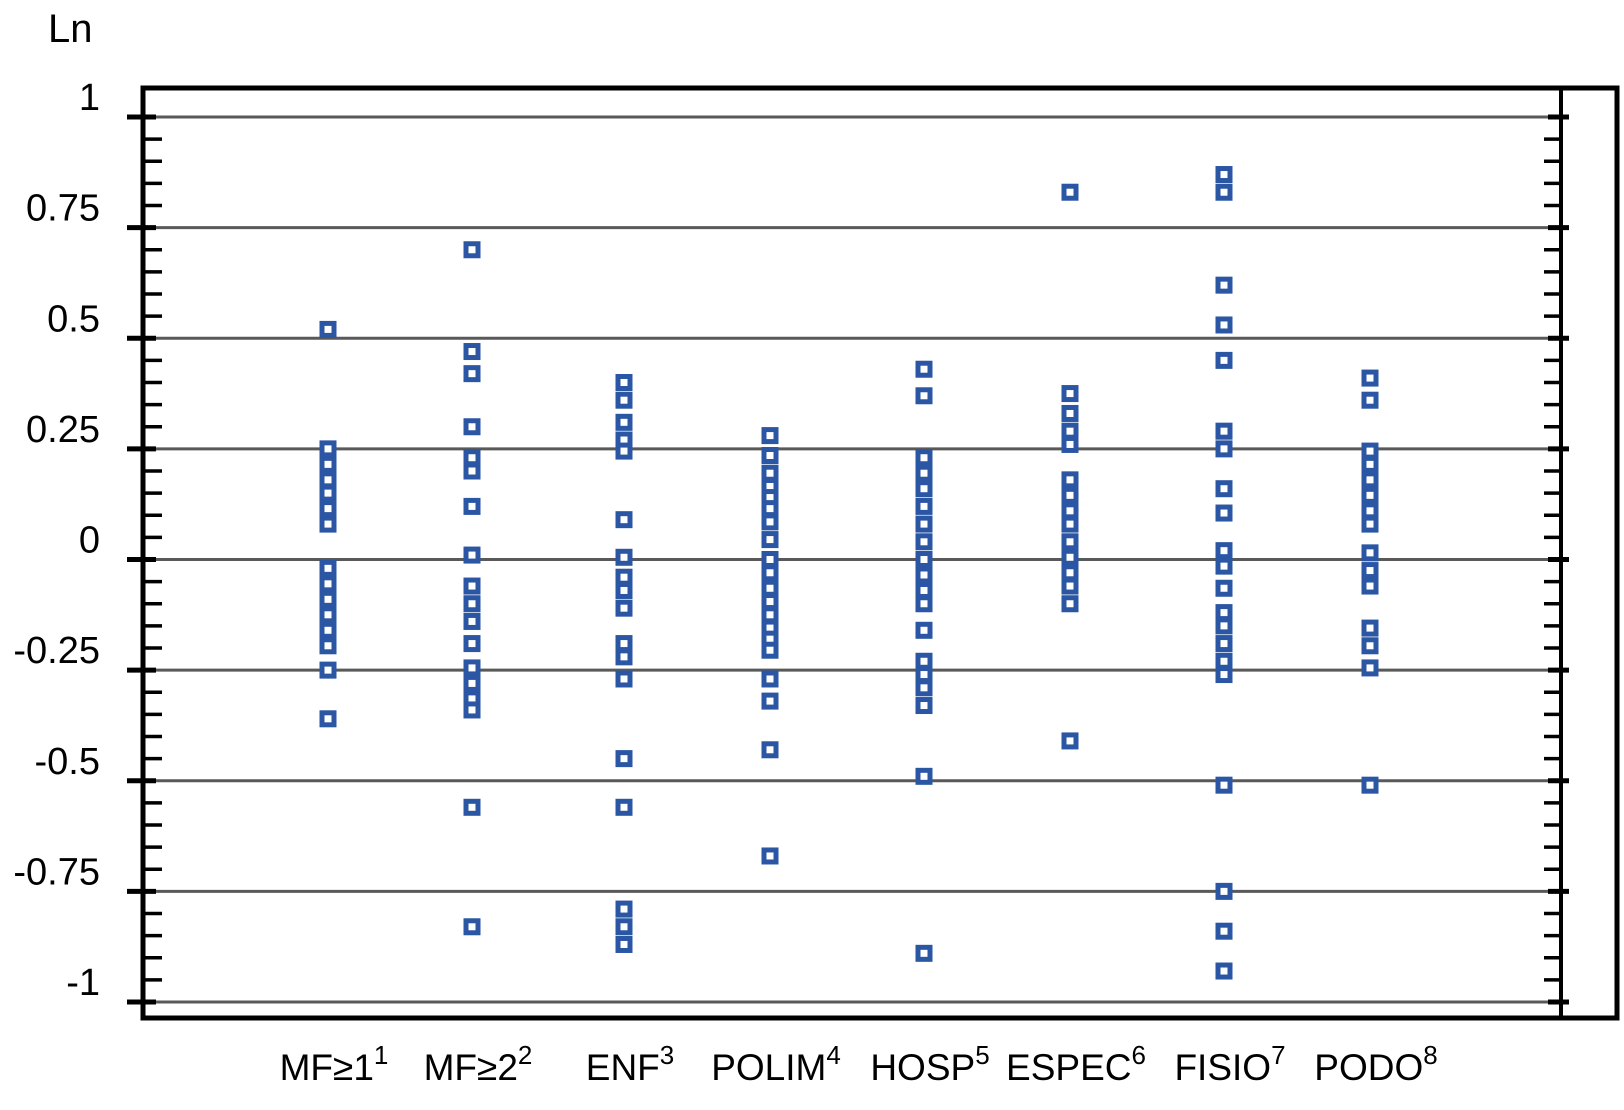 The width and height of the screenshot is (1624, 1110). What do you see at coordinates (70, 29) in the screenshot?
I see `y-axis-title: Ln` at bounding box center [70, 29].